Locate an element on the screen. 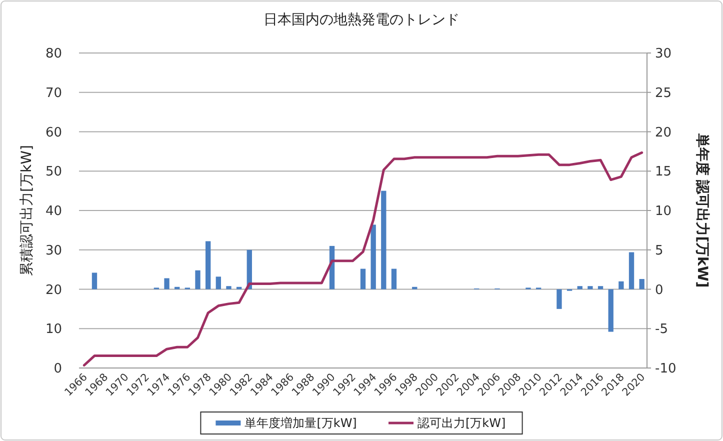  y-tick-label: 50 is located at coordinates (53, 172).